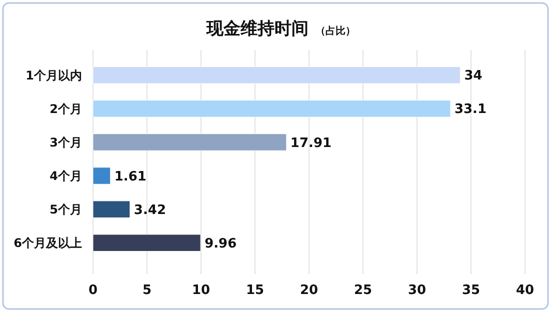 Image resolution: width=551 pixels, height=312 pixels. What do you see at coordinates (336, 31) in the screenshot?
I see `chart-subtitle: （占比）` at bounding box center [336, 31].